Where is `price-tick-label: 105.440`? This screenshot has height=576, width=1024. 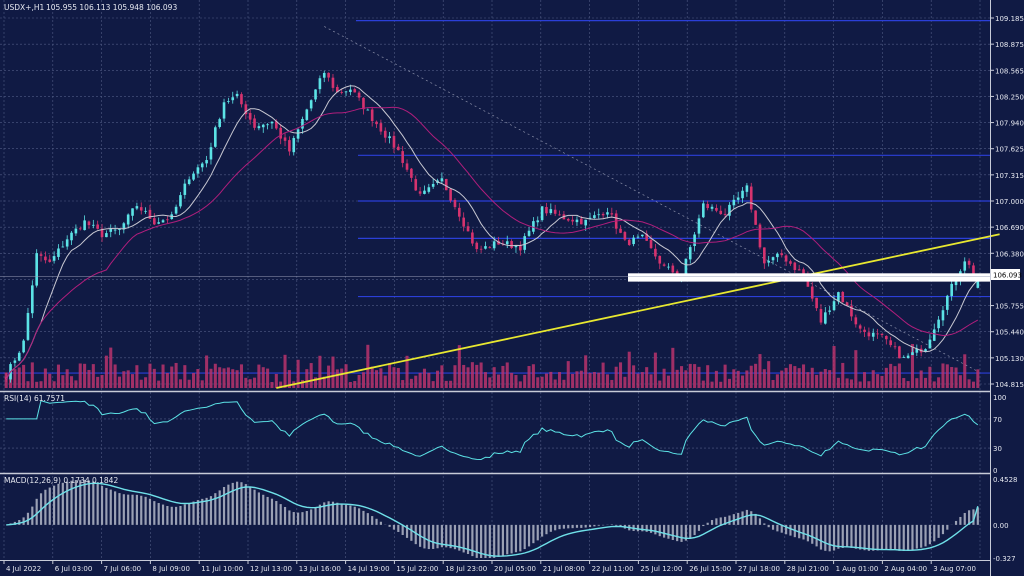 price-tick-label: 105.440 is located at coordinates (1009, 333).